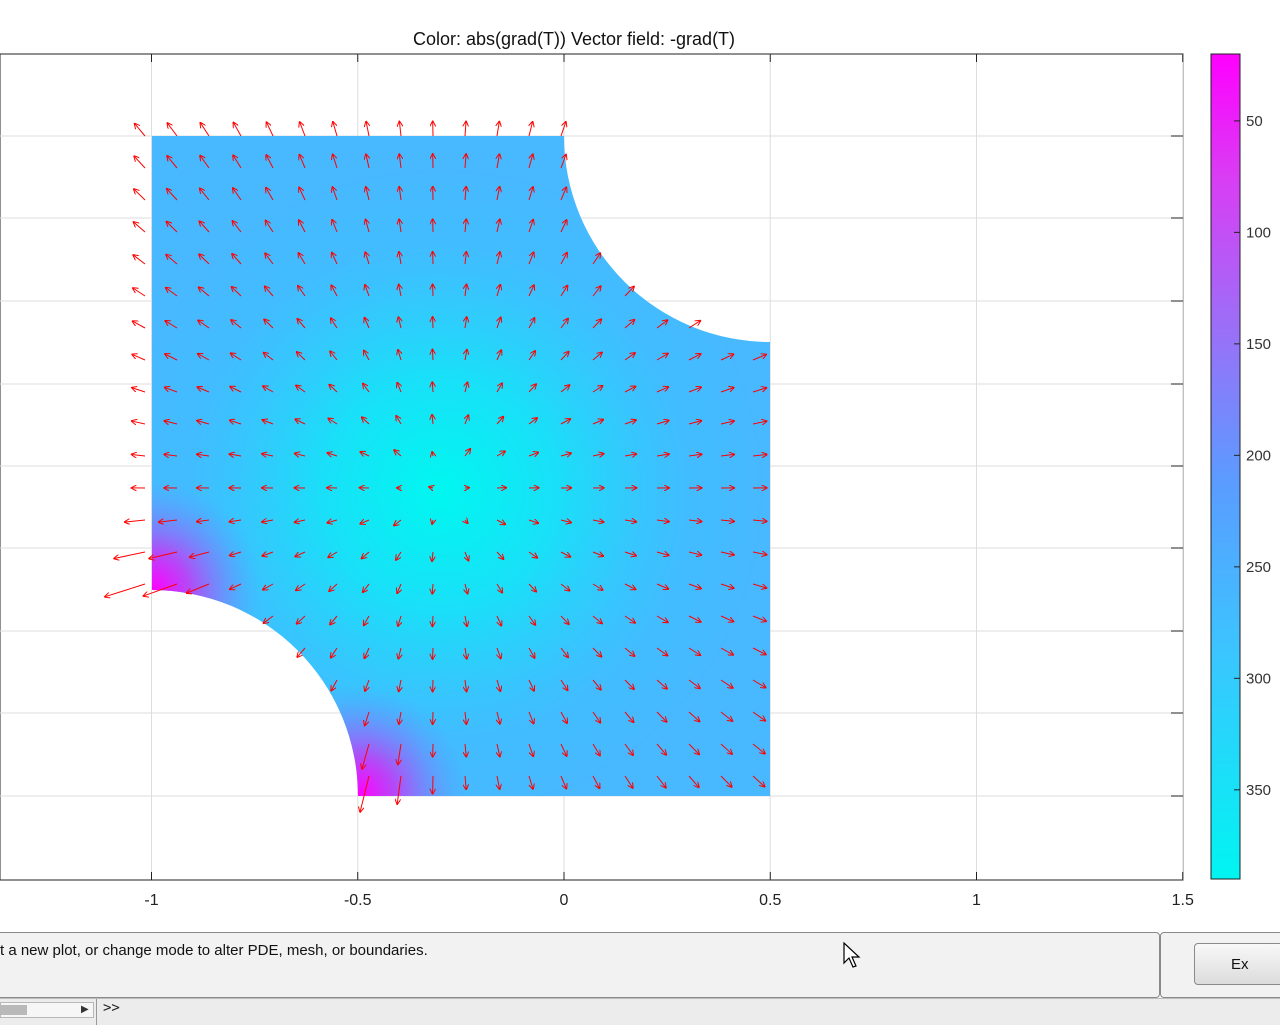 Image resolution: width=1280 pixels, height=1025 pixels. I want to click on colorbar-tick-label: 250, so click(1258, 567).